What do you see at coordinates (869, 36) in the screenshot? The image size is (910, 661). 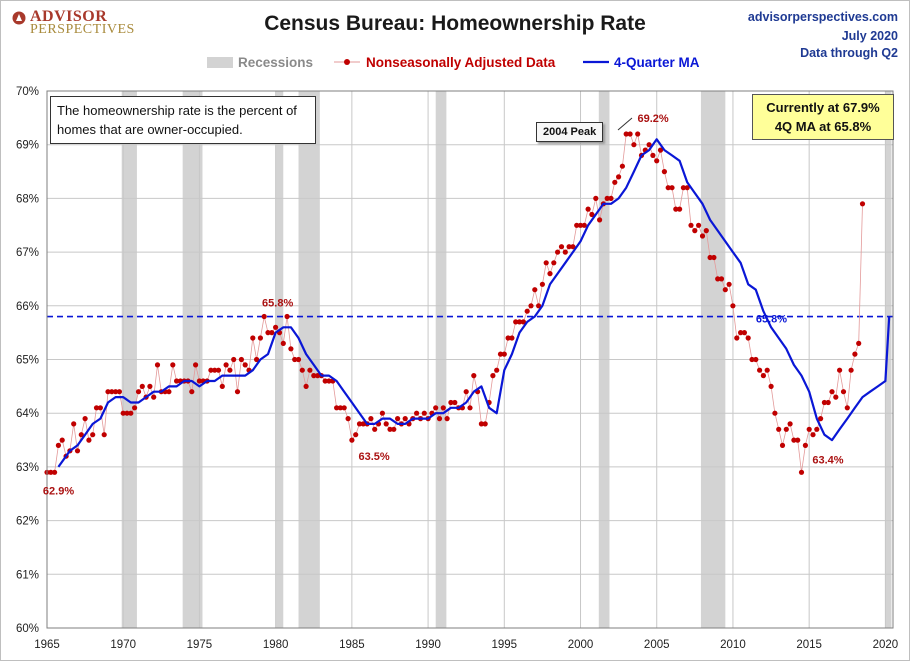 I see `source-date: July 2020` at bounding box center [869, 36].